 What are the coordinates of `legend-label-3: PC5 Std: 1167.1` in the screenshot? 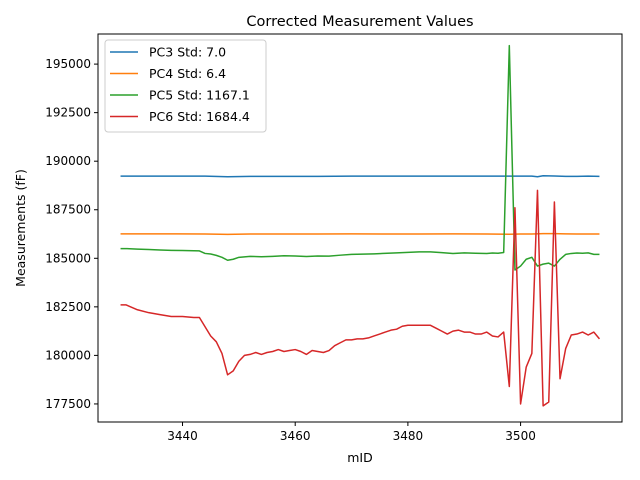 It's located at (199, 95).